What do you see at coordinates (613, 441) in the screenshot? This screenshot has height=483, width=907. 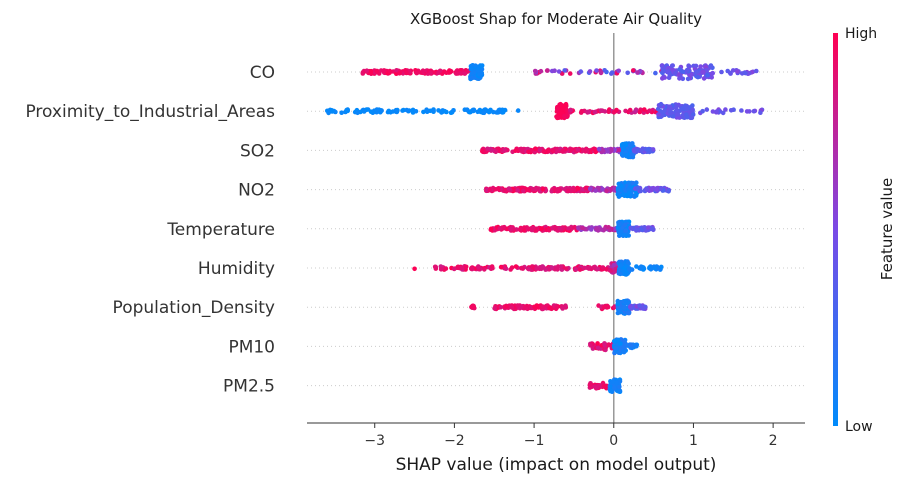 I see `x-tick-label: 0` at bounding box center [613, 441].